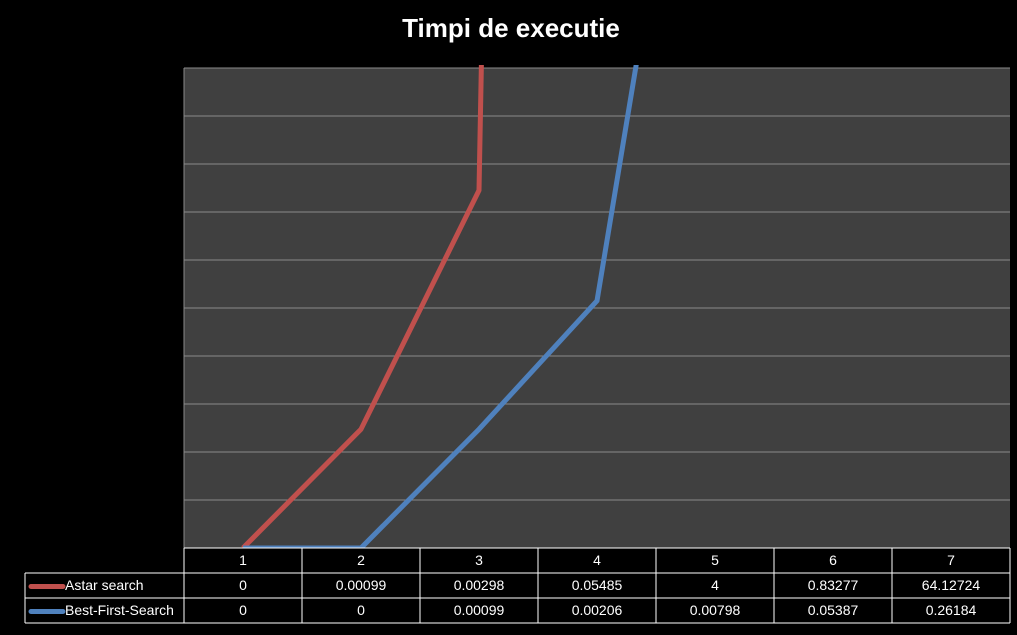 The width and height of the screenshot is (1017, 635). I want to click on legend-label: Best-First-Search, so click(119, 610).